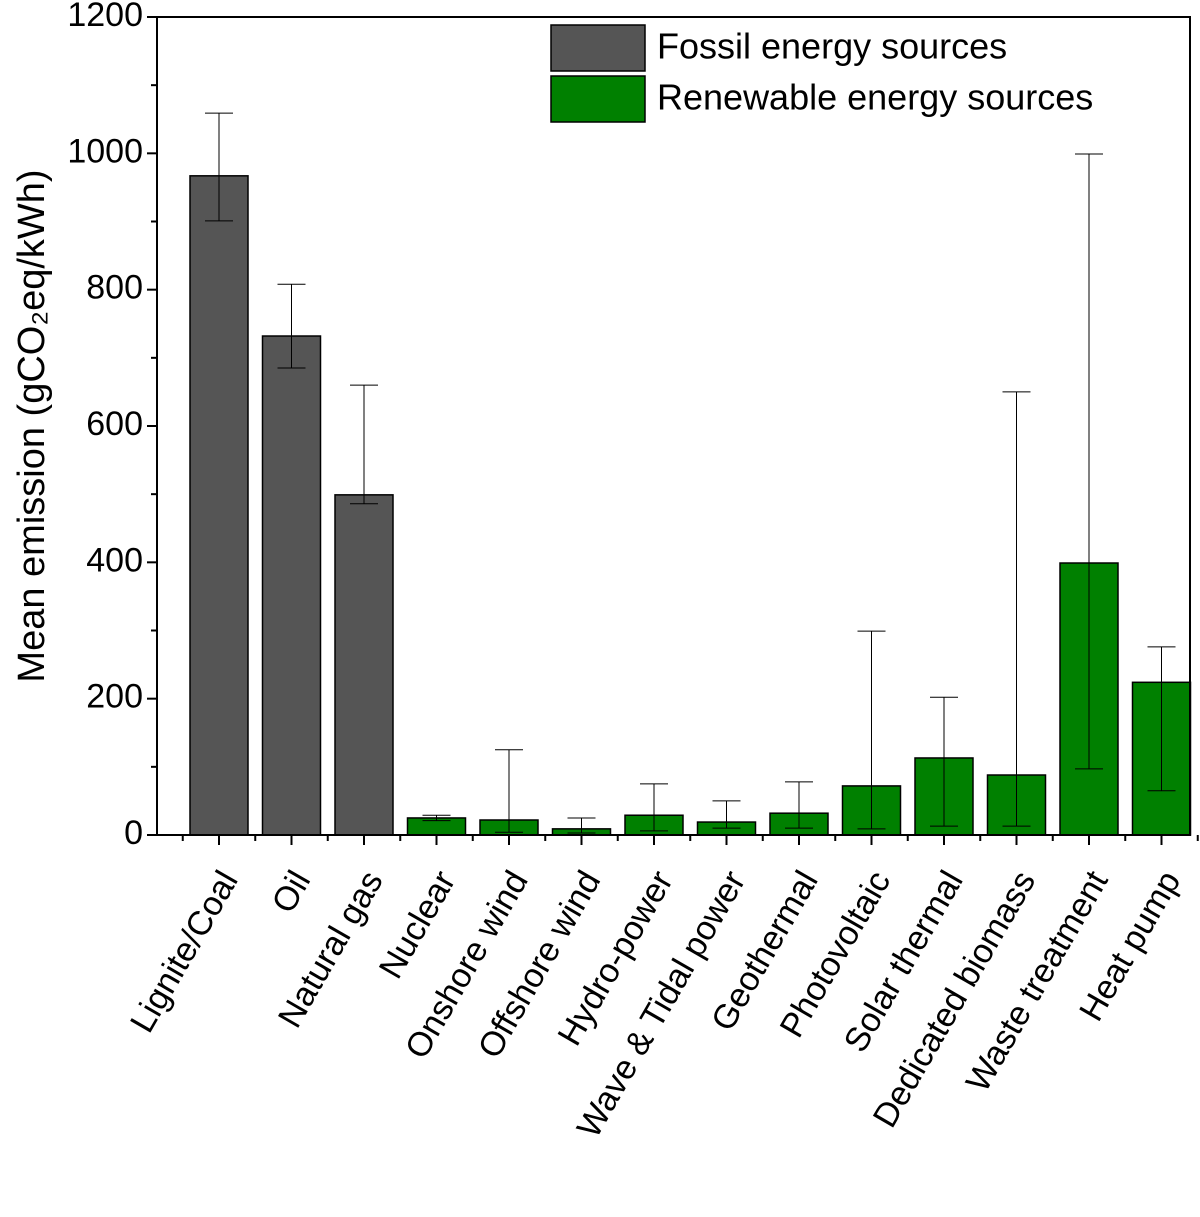 Image resolution: width=1200 pixels, height=1217 pixels. Describe the element at coordinates (875, 97) in the screenshot. I see `legend-label: Renewable energy sources` at that location.